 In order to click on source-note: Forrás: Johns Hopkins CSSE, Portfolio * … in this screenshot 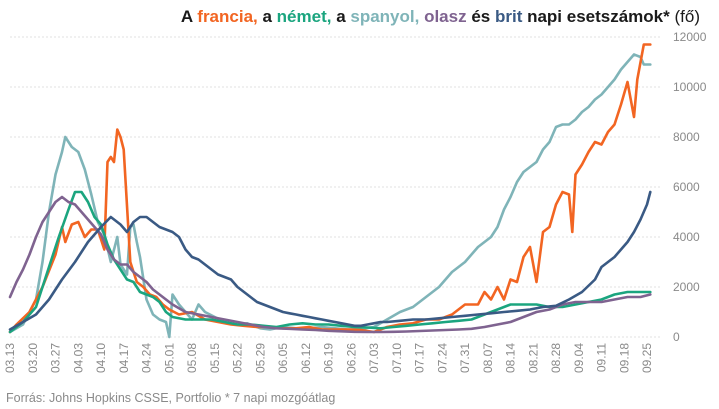, I will do `click(170, 398)`.